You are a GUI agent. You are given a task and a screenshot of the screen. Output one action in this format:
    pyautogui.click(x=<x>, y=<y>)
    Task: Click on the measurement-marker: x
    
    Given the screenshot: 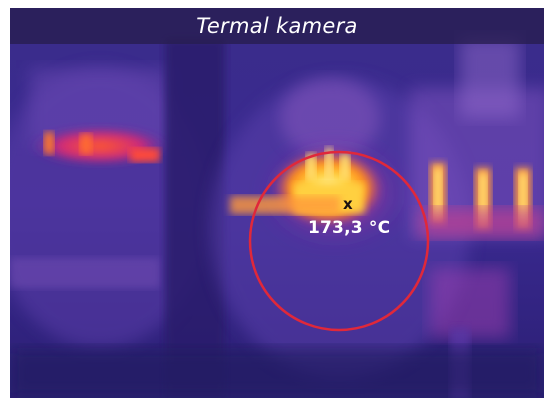 What is the action you would take?
    pyautogui.click(x=348, y=204)
    